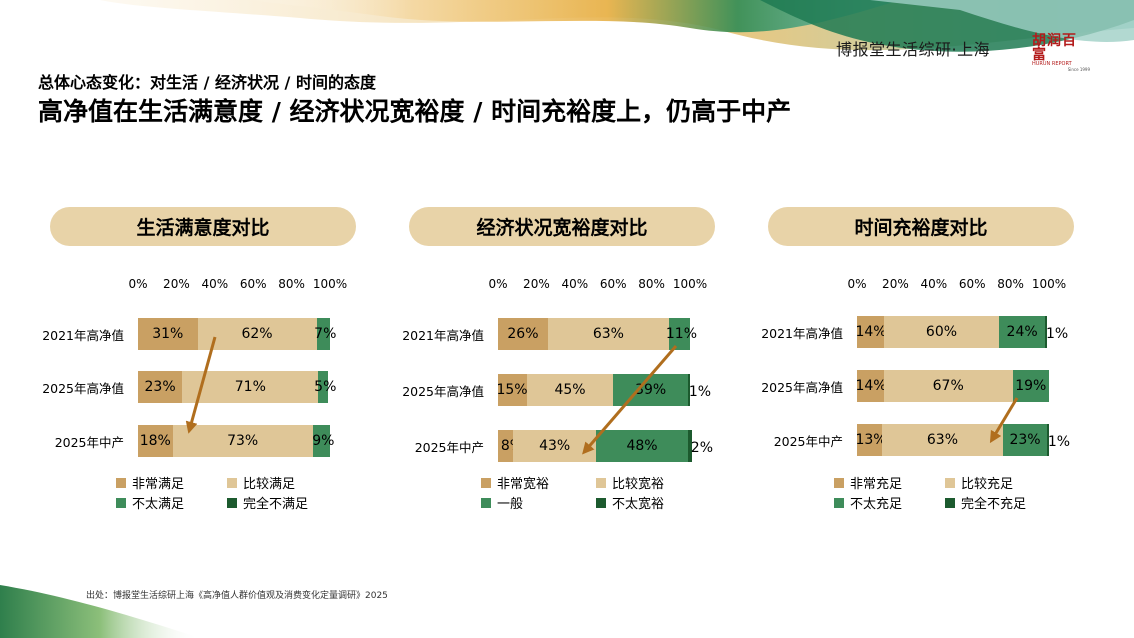 The width and height of the screenshot is (1134, 638). I want to click on logo-sub: HURUN REPORT, so click(1052, 64).